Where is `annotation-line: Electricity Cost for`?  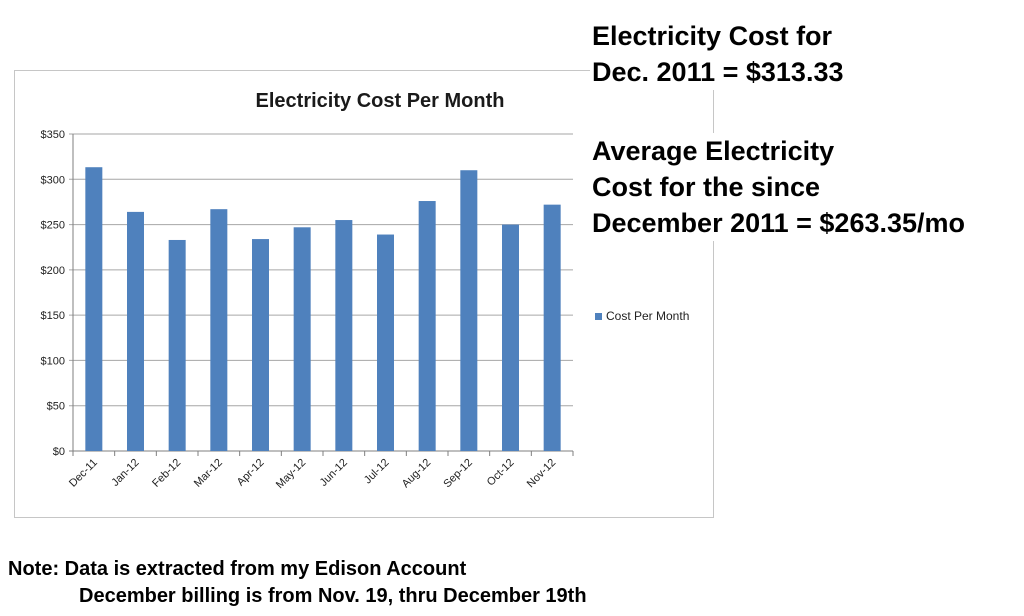 annotation-line: Electricity Cost for is located at coordinates (712, 36).